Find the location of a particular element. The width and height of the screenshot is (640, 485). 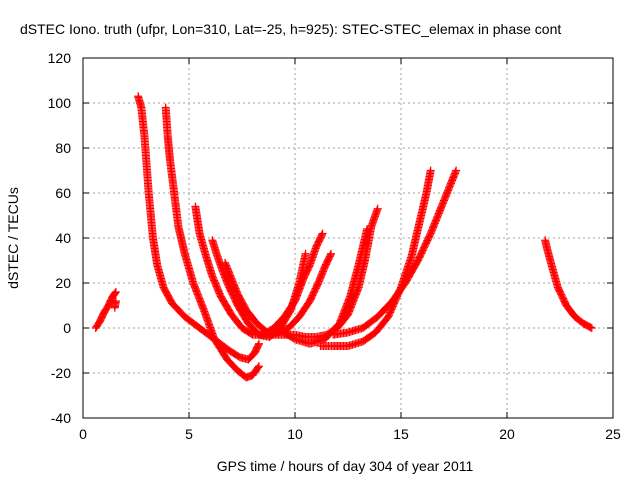

x-tick-label: 15 is located at coordinates (401, 434).